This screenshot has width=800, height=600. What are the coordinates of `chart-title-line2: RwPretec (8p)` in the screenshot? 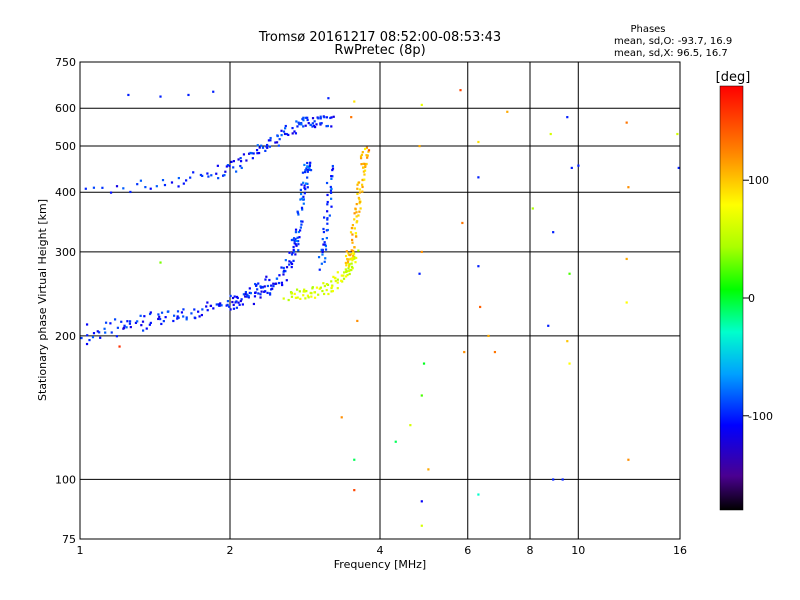 It's located at (379, 50).